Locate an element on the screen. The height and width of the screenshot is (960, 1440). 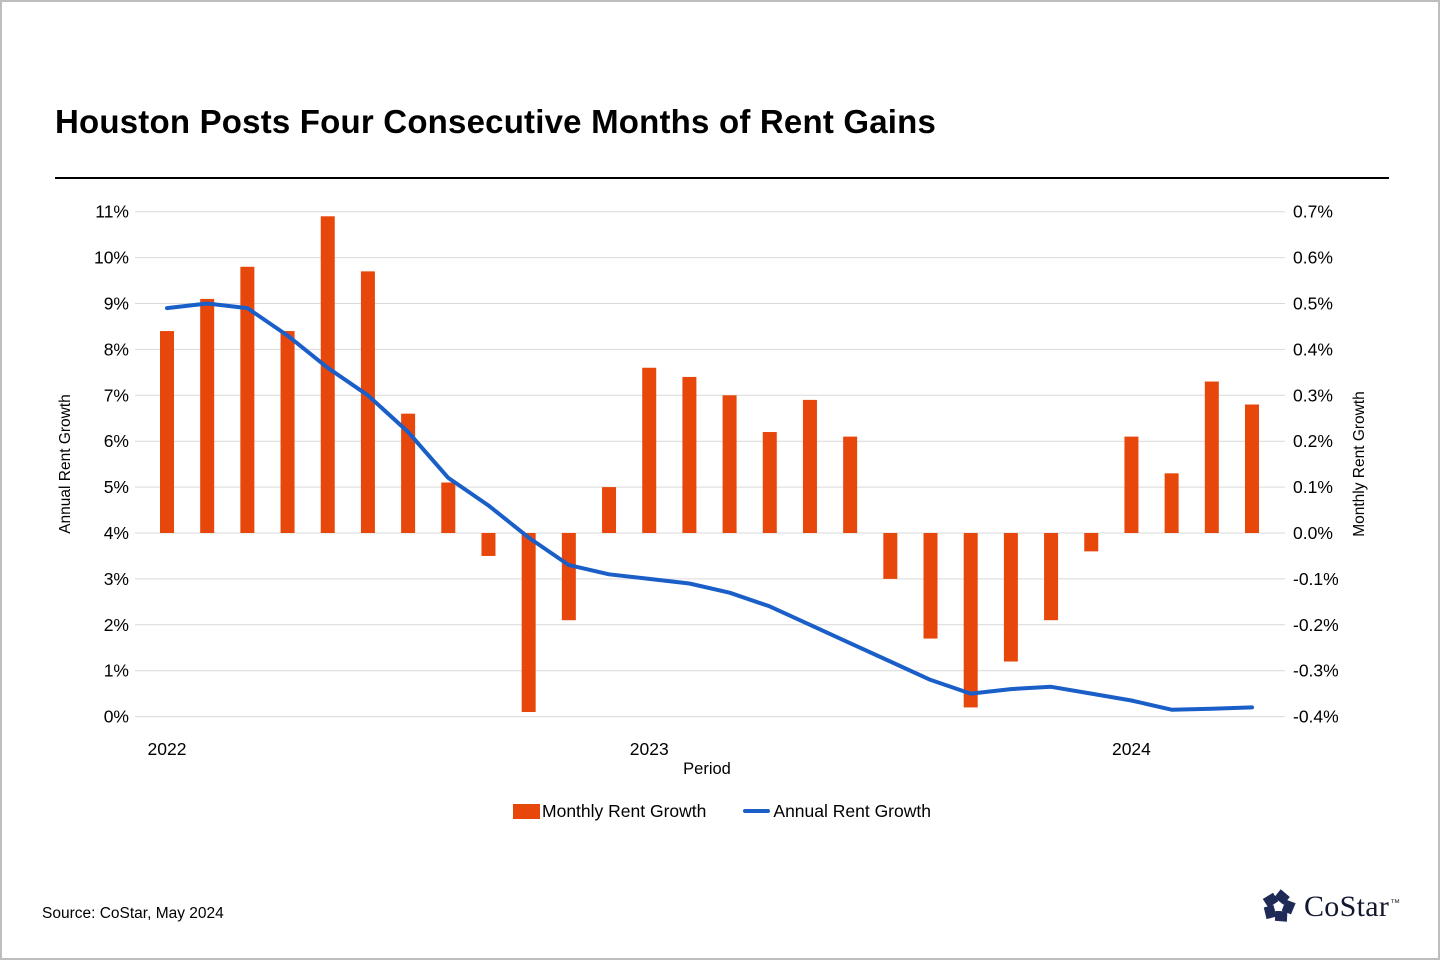
x-axis-title: Period is located at coordinates (707, 769).